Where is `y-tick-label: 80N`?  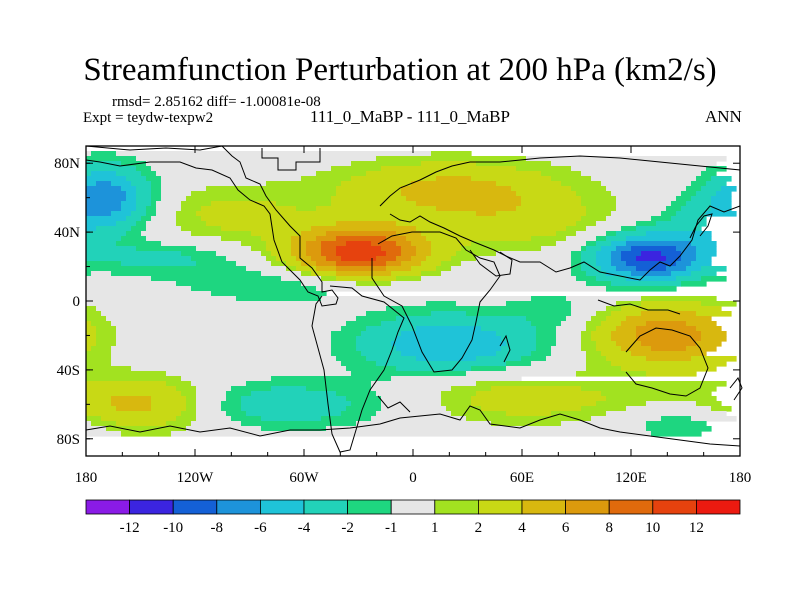
y-tick-label: 80N is located at coordinates (67, 164).